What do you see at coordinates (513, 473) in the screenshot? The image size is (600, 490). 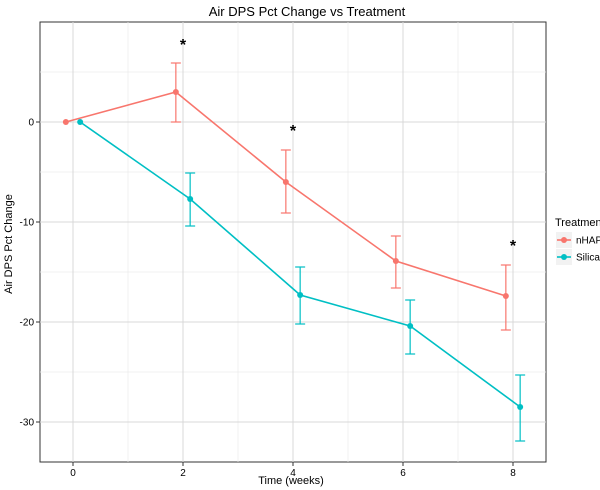 I see `x-tick-label: 8` at bounding box center [513, 473].